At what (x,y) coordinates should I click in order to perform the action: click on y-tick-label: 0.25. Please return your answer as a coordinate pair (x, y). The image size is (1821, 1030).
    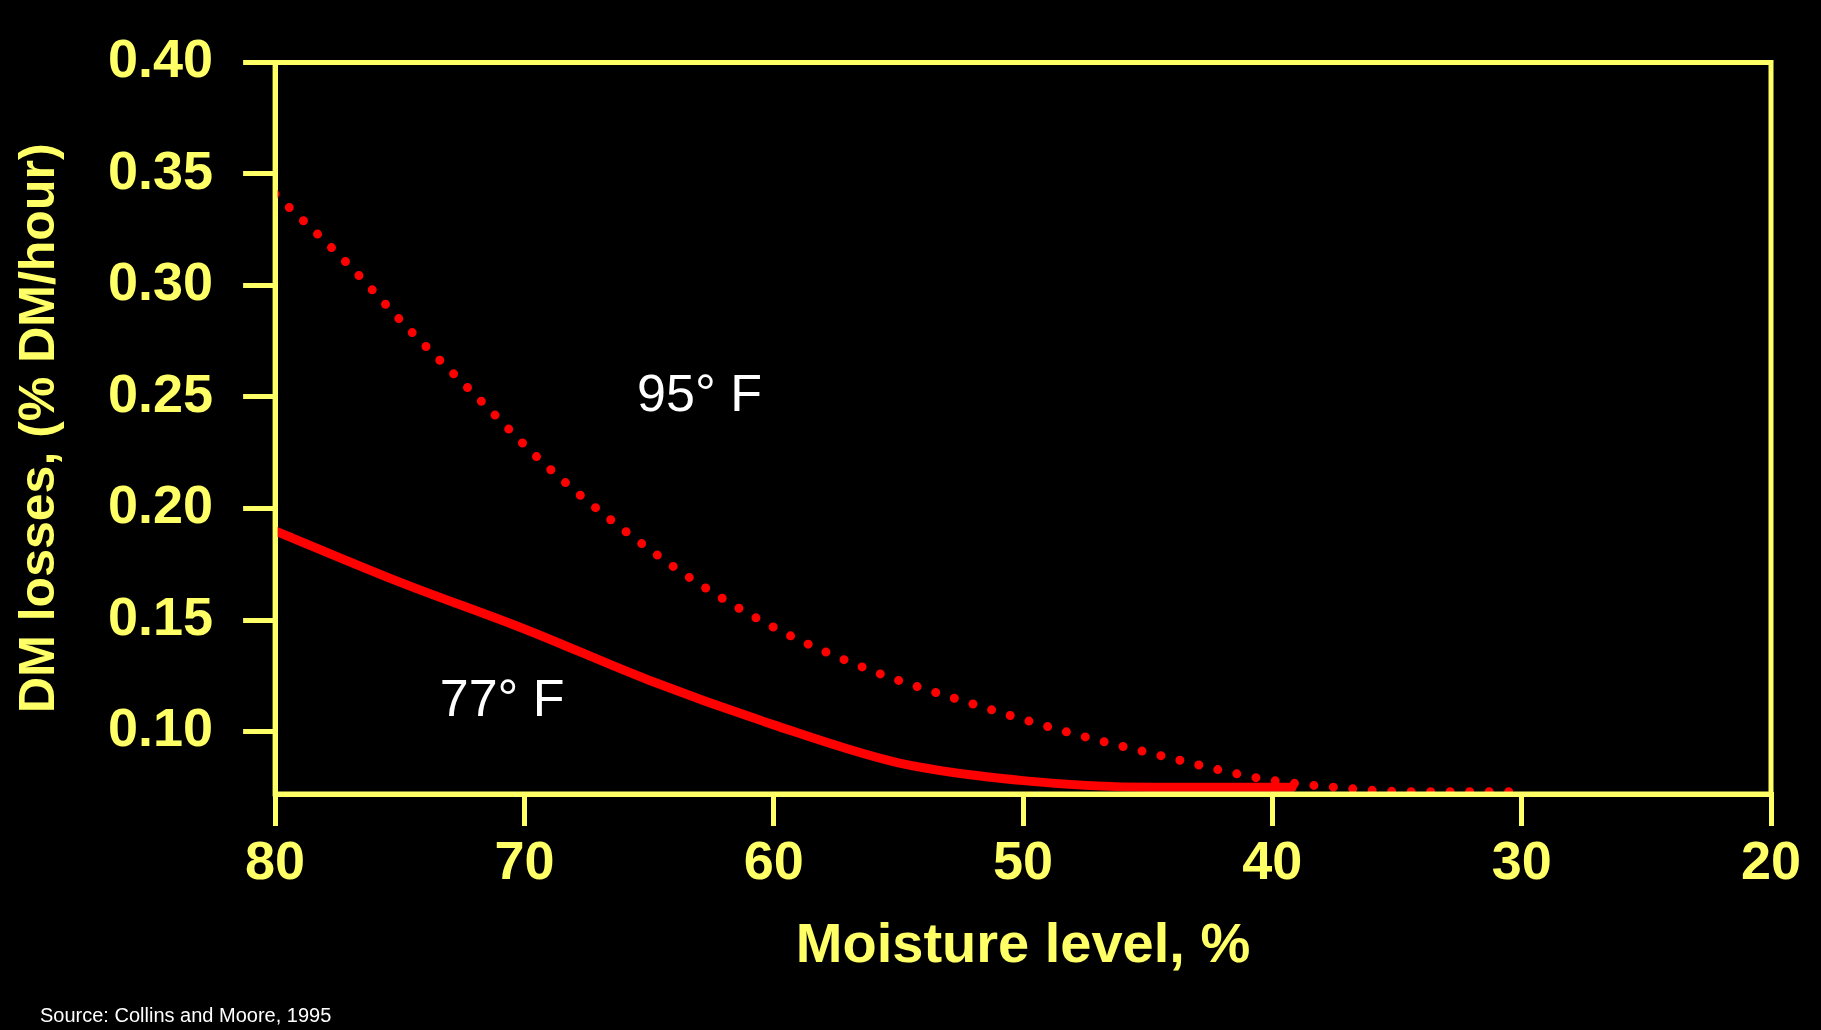
    Looking at the image, I should click on (160, 392).